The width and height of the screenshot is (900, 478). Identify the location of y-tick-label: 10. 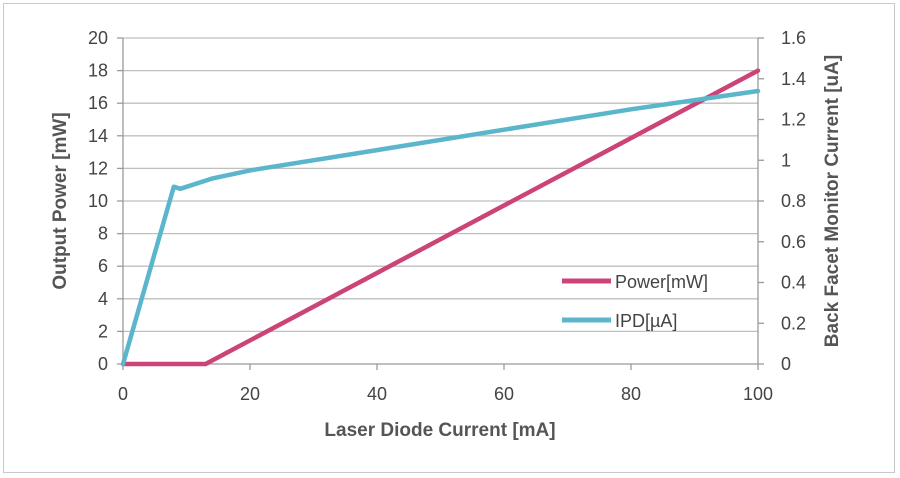
(98, 201).